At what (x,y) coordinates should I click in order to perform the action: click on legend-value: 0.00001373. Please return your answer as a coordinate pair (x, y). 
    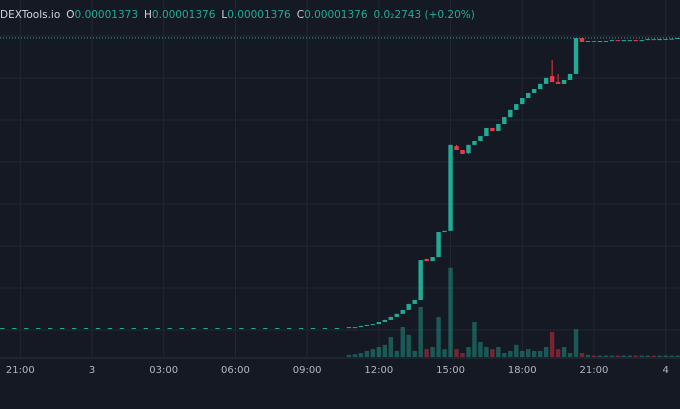
    Looking at the image, I should click on (106, 15).